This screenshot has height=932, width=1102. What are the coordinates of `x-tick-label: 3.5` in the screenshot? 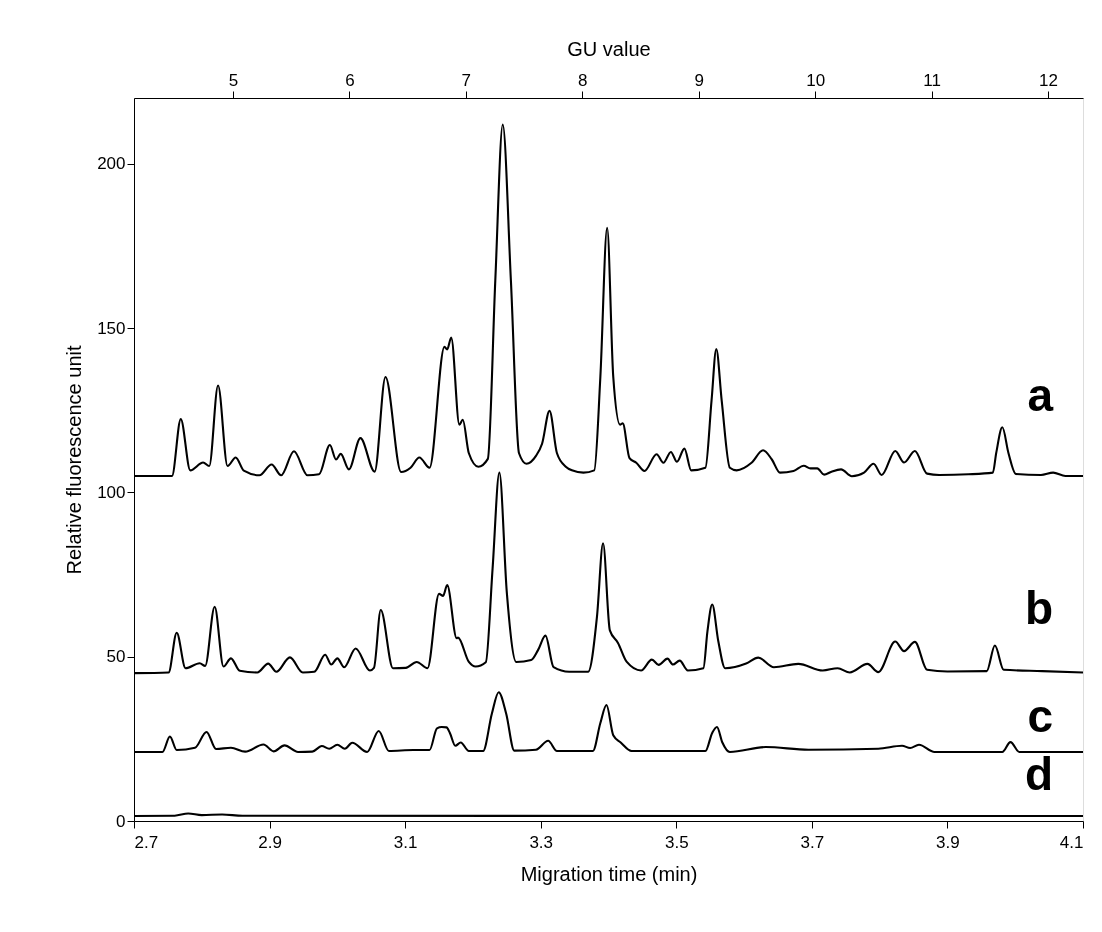 It's located at (676, 842).